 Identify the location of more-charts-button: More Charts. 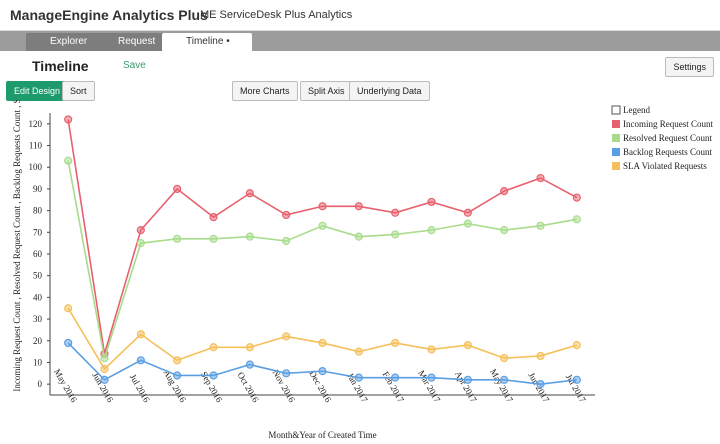
(265, 91).